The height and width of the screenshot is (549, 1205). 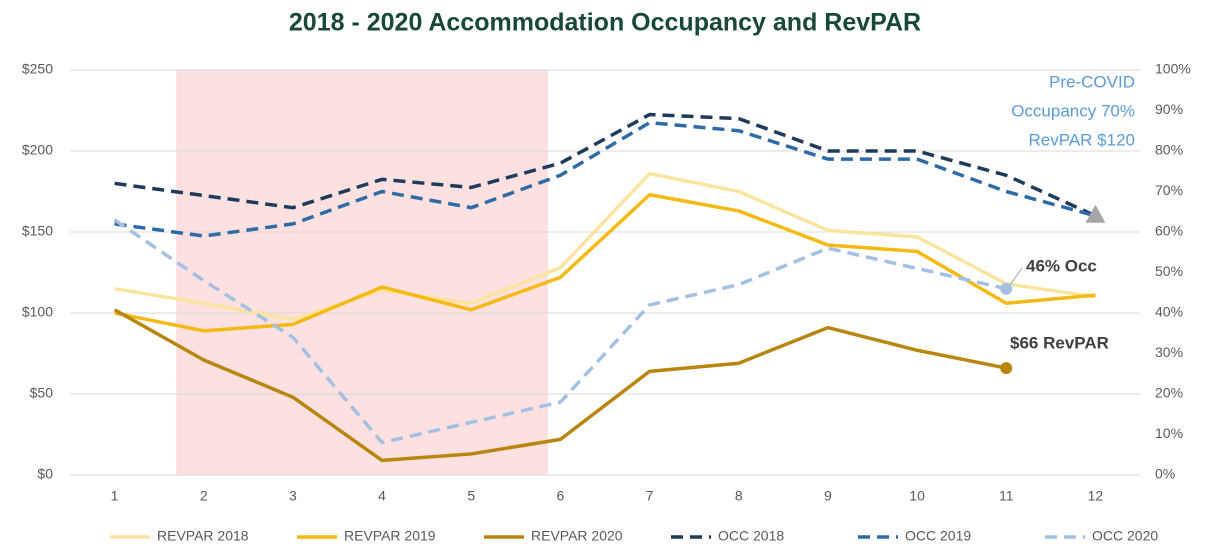 What do you see at coordinates (1096, 496) in the screenshot?
I see `x-tick-label: 12` at bounding box center [1096, 496].